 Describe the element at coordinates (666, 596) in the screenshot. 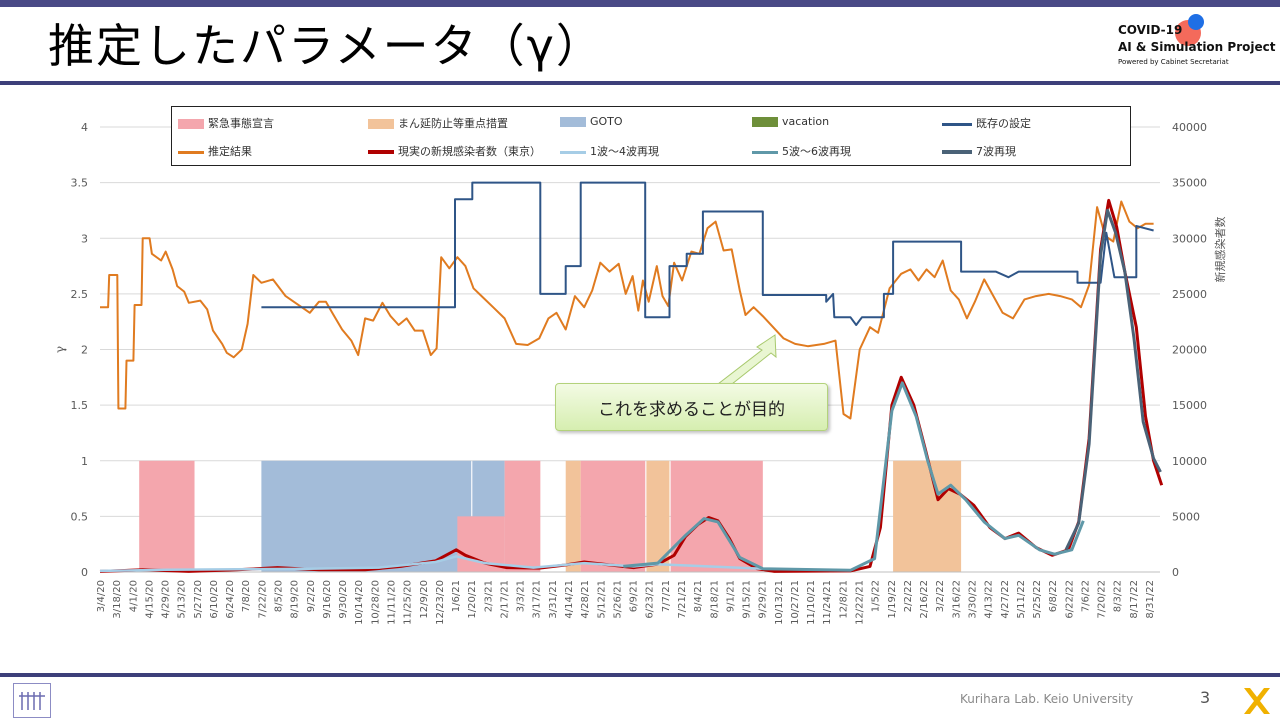

I see `x-tick-label: 7/7/21` at that location.